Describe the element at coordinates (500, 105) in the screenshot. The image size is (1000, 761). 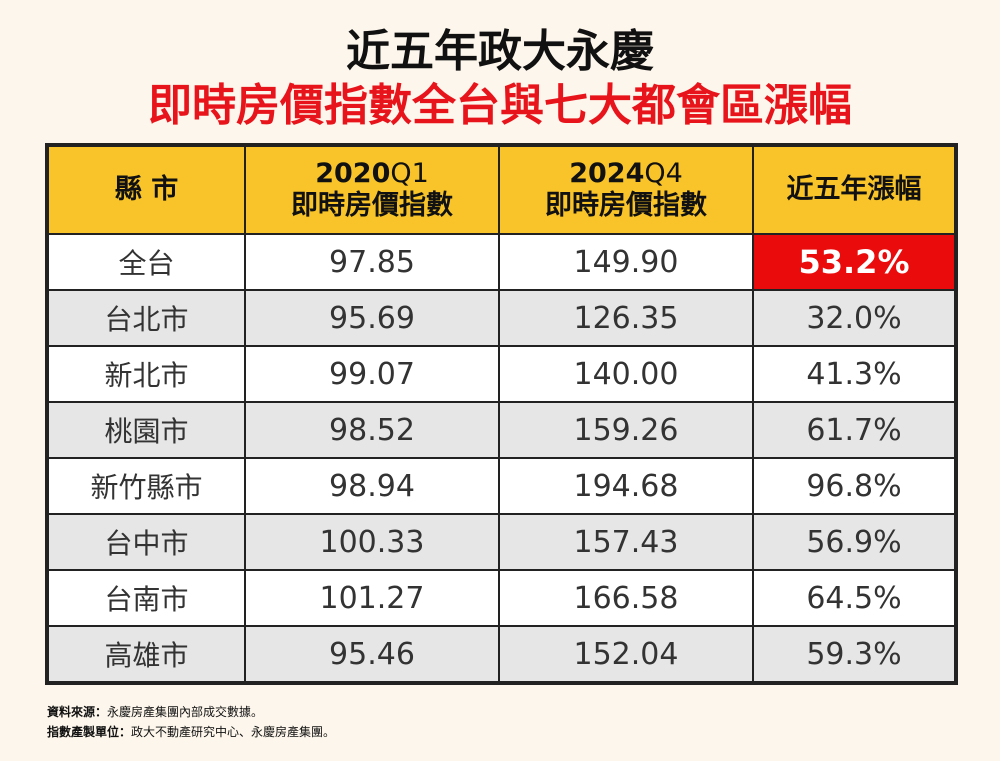
I see `title-line-2: 即時房價指數全台與七大都會區漲幅` at that location.